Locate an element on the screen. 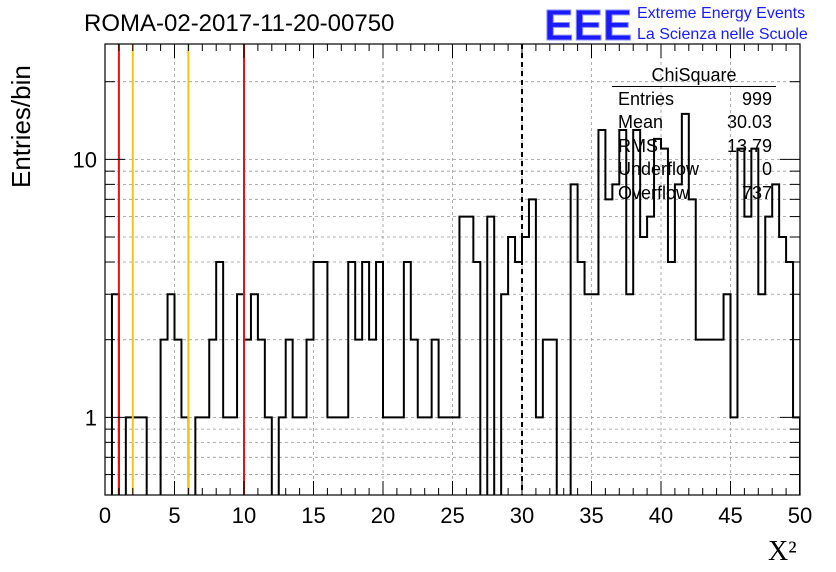 This screenshot has width=836, height=572. logo-line-2: La Scienza nelle Scuole is located at coordinates (722, 34).